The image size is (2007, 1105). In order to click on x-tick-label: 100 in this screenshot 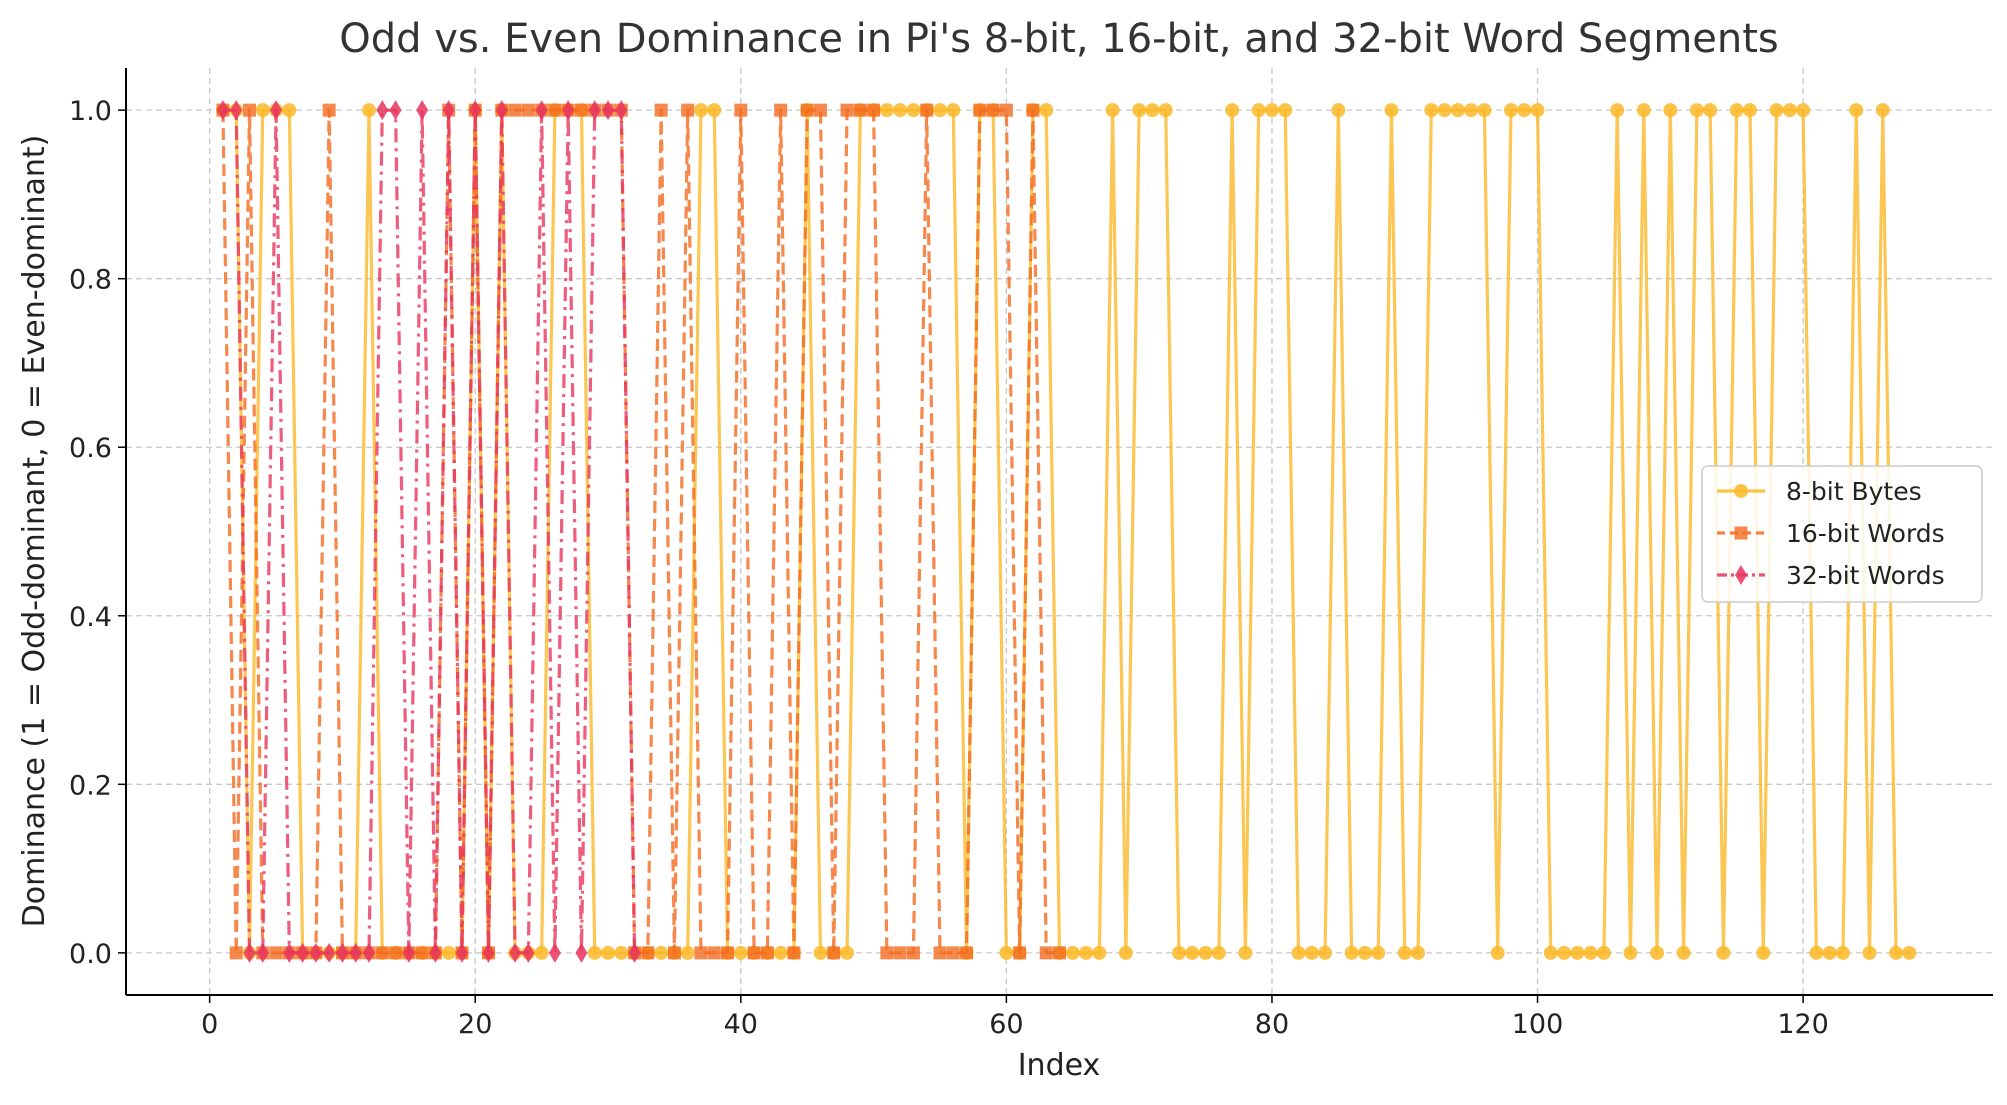, I will do `click(1538, 1024)`.